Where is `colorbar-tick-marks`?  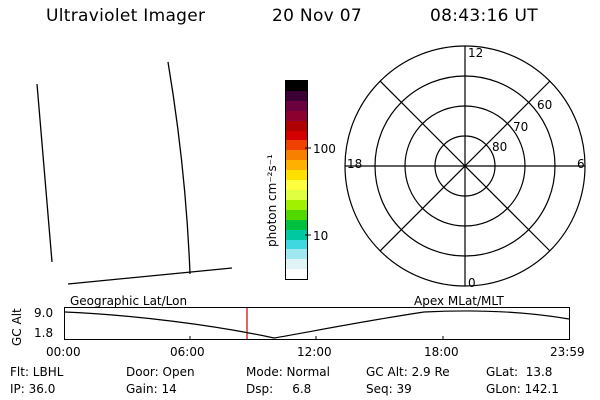
colorbar-tick-marks is located at coordinates (308, 191).